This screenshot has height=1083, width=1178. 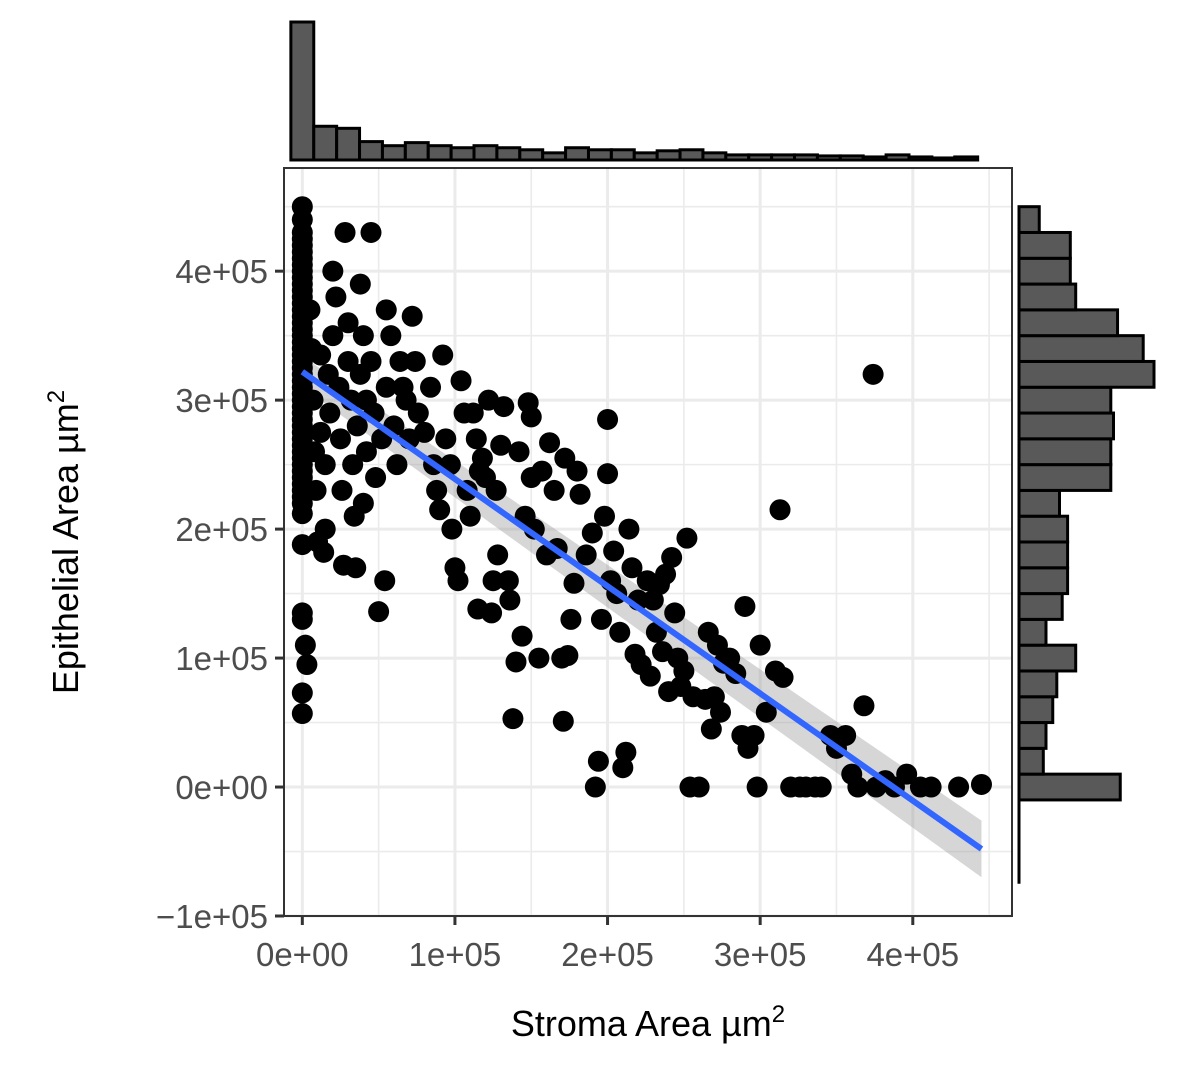 What do you see at coordinates (634, 91) in the screenshot?
I see `top-marginal-histogram` at bounding box center [634, 91].